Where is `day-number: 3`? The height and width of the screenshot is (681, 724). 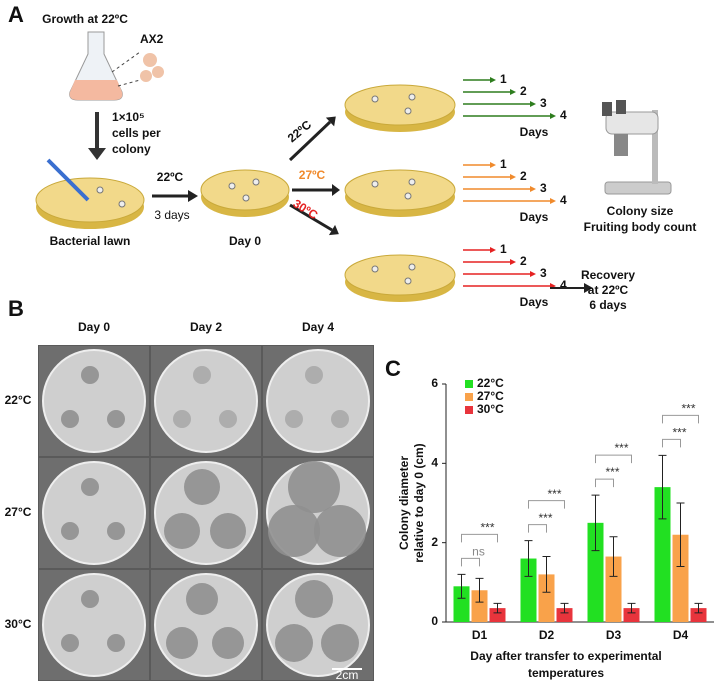 day-number: 3 is located at coordinates (543, 103).